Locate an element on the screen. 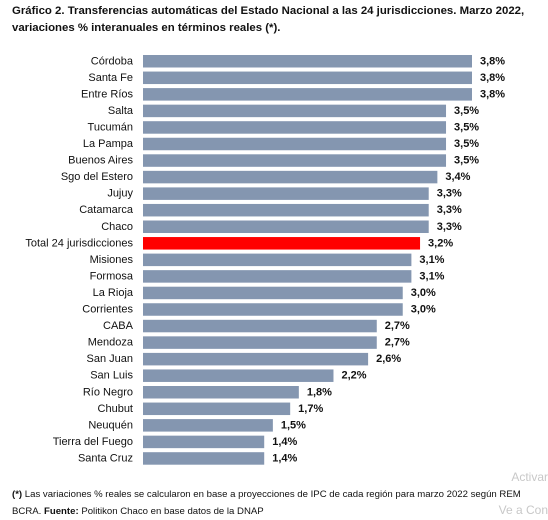 The width and height of the screenshot is (548, 520). value-label-san-luis: 2,2% is located at coordinates (353, 376).